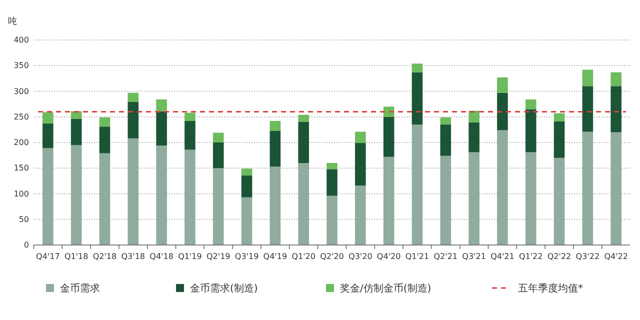 This screenshot has height=320, width=640. I want to click on y-tick-label: 350, so click(21, 65).